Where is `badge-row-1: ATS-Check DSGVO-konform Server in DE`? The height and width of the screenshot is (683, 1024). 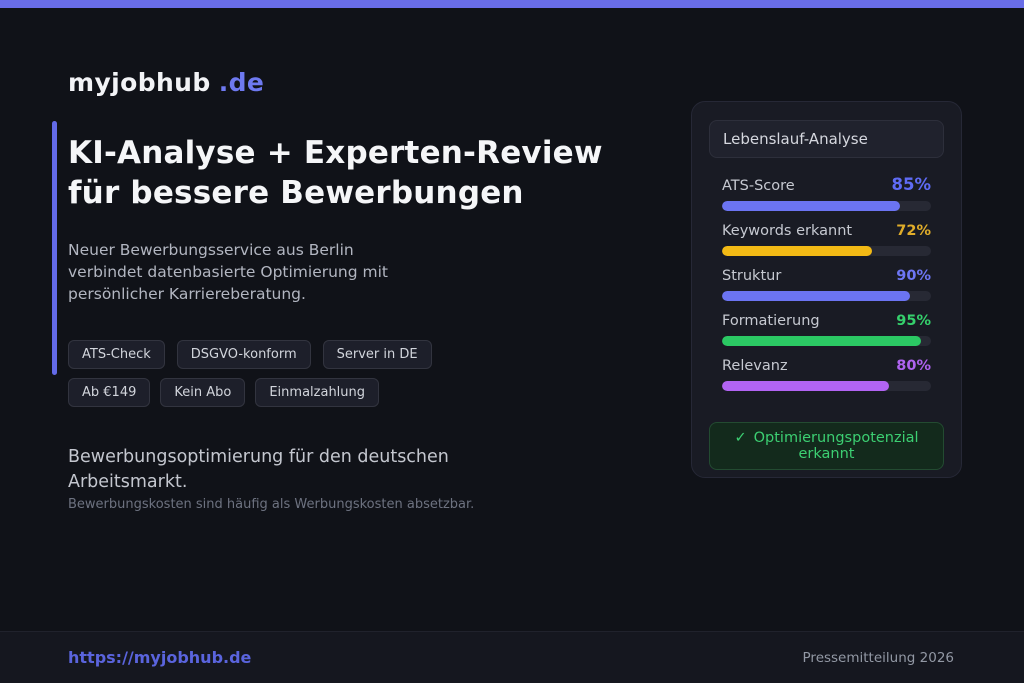
badge-row-1: ATS-Check DSGVO-konform Server in DE is located at coordinates (512, 354).